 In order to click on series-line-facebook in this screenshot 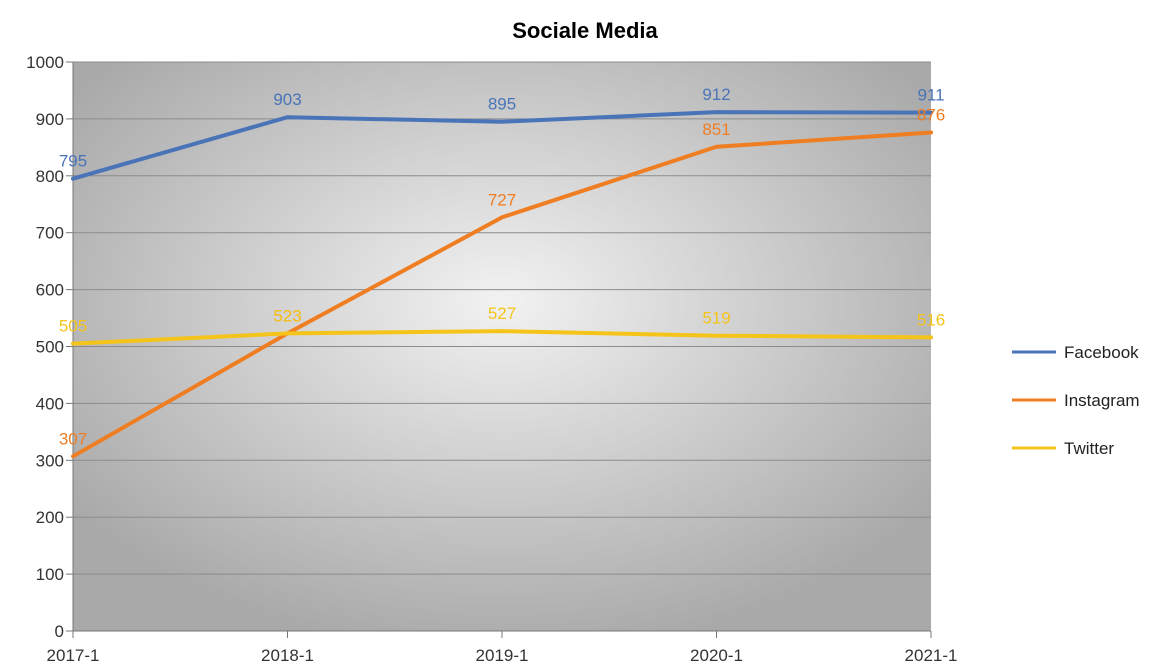, I will do `click(502, 145)`.